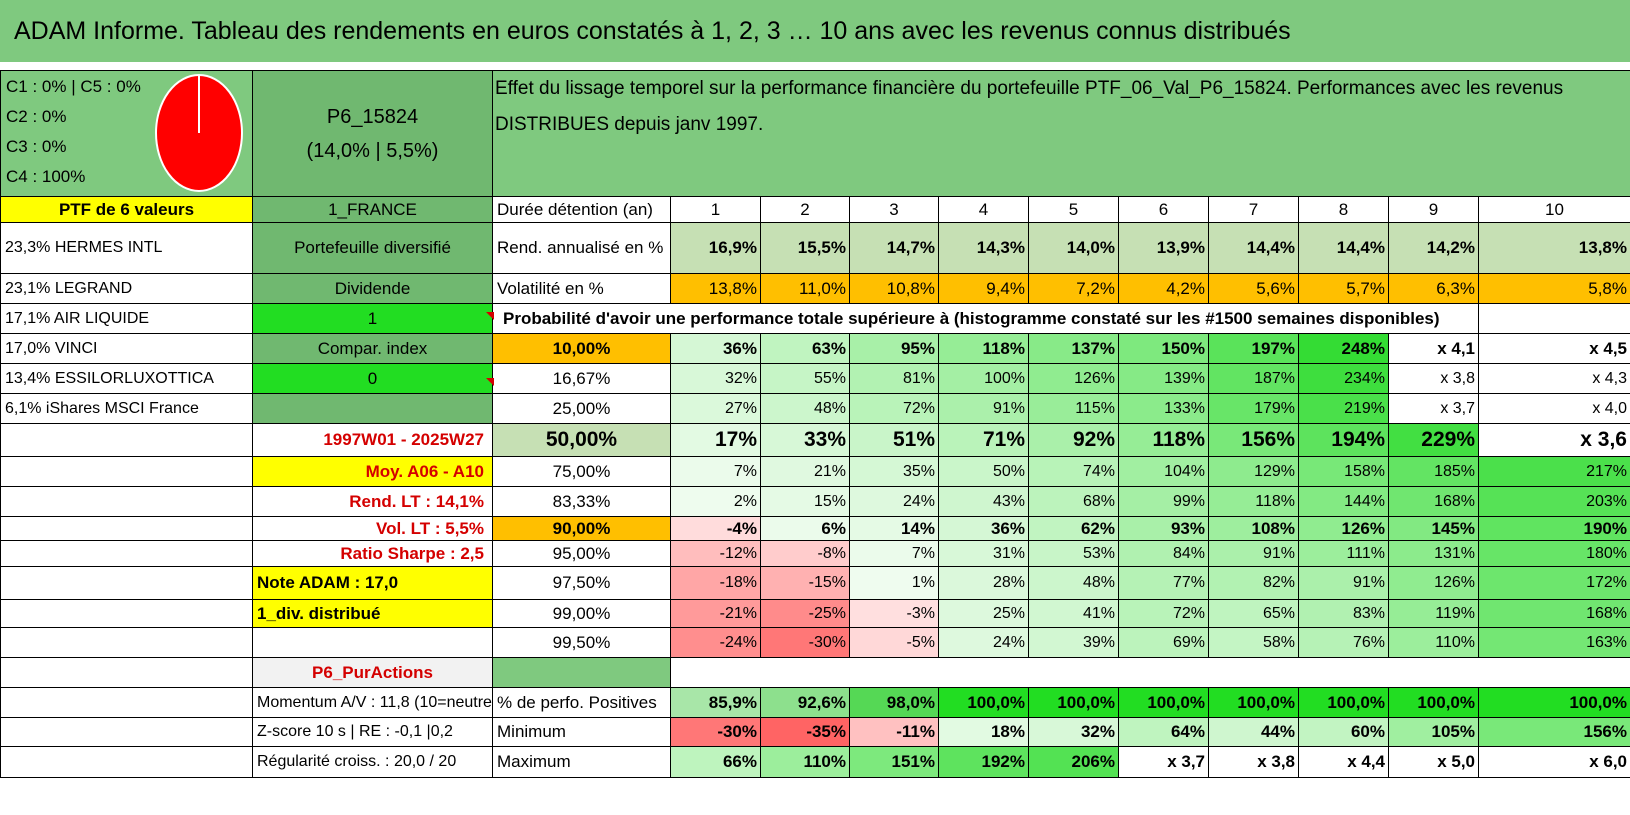 The width and height of the screenshot is (1630, 815). I want to click on probability-value: 168%, so click(1433, 501).